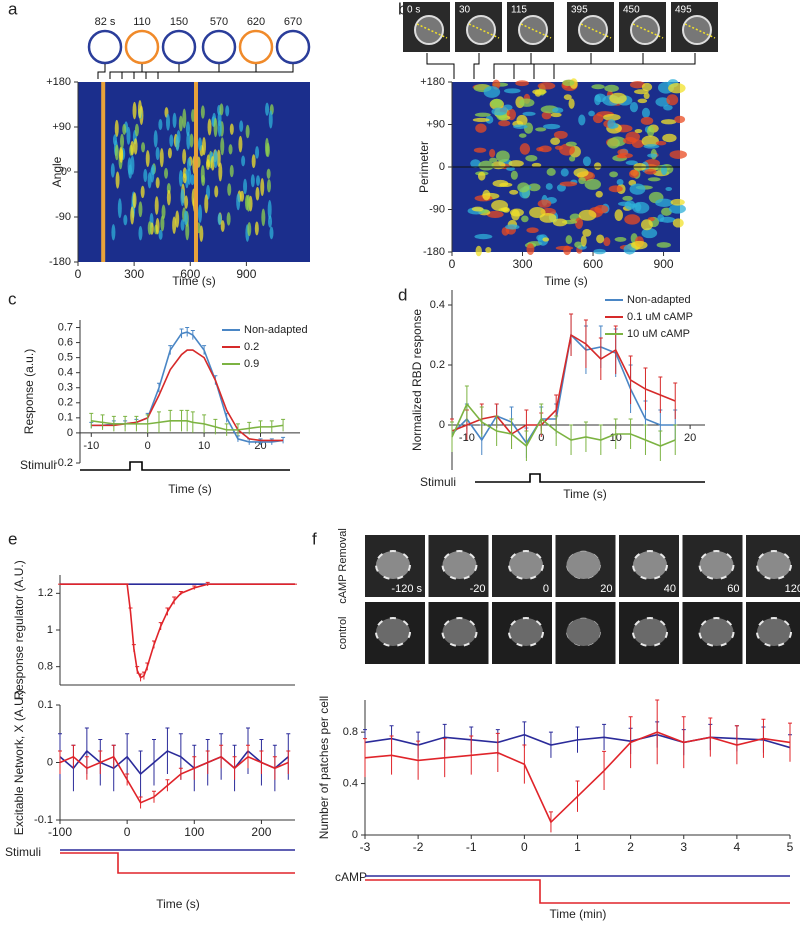  I want to click on image-label: 570, so click(219, 22).